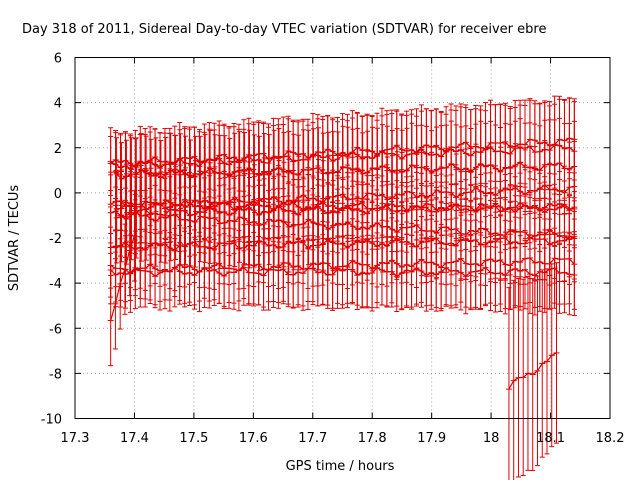 The image size is (640, 480). Describe the element at coordinates (431, 438) in the screenshot. I see `x-tick-label: 17.9` at that location.